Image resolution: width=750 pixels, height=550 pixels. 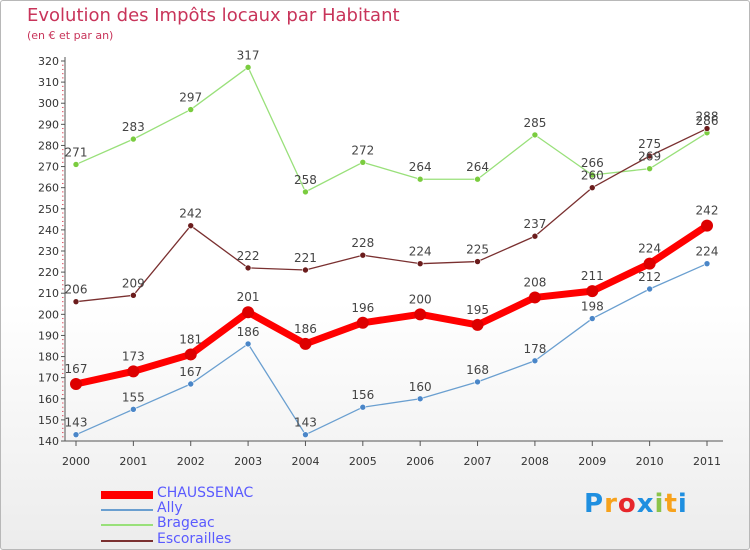 What do you see at coordinates (649, 249) in the screenshot?
I see `data-label-chaussenac: 224` at bounding box center [649, 249].